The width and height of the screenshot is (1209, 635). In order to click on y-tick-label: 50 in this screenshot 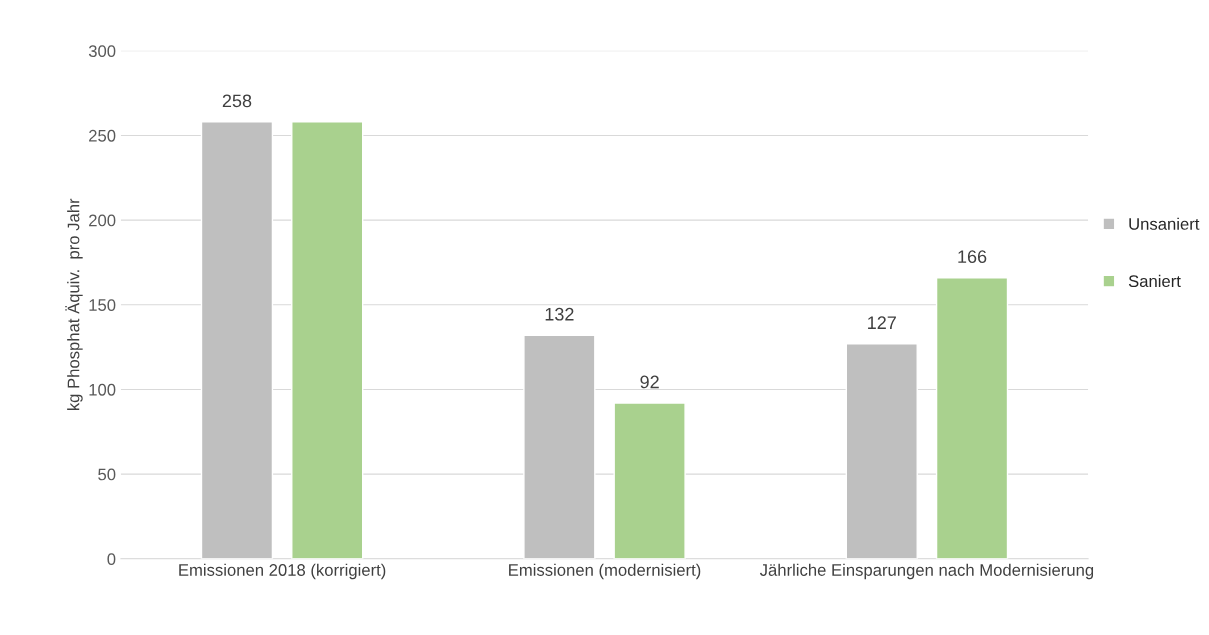, I will do `click(107, 474)`.